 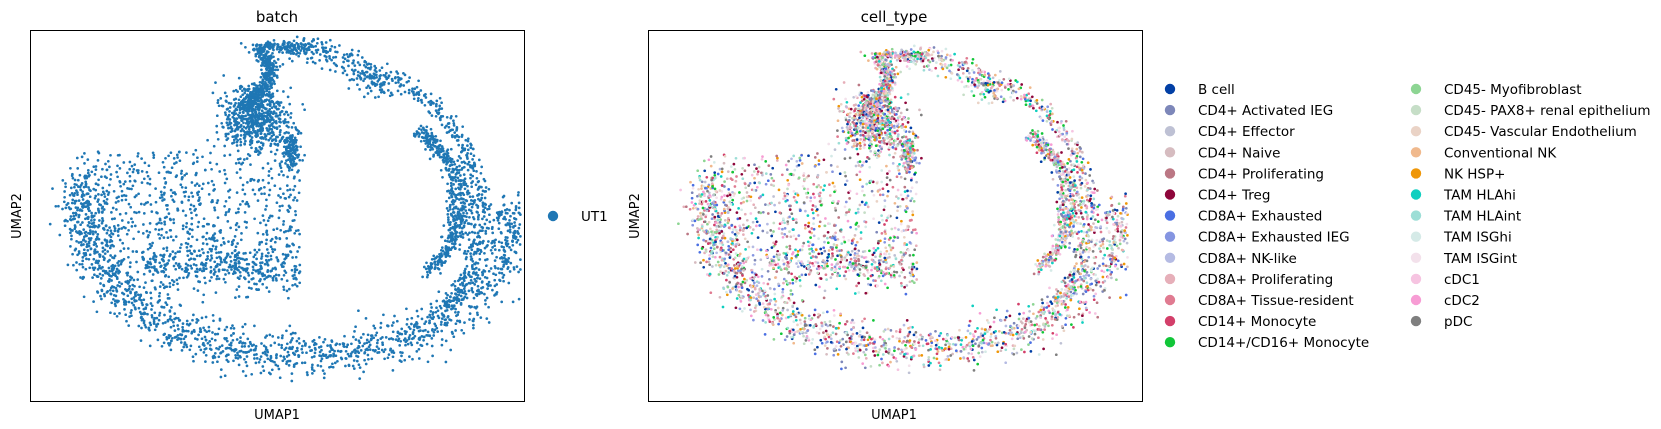 What do you see at coordinates (277, 17) in the screenshot?
I see `batch-title: batch` at bounding box center [277, 17].